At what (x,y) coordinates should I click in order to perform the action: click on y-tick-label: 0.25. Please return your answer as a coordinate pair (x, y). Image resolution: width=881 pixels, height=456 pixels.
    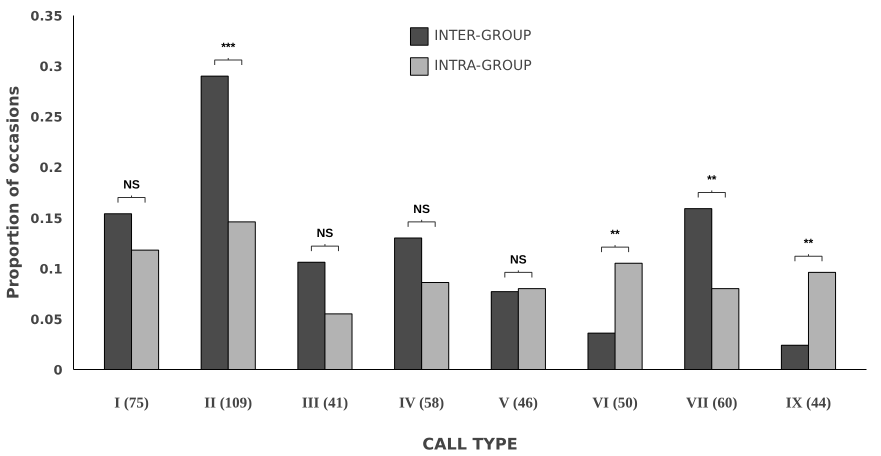
    Looking at the image, I should click on (46, 118).